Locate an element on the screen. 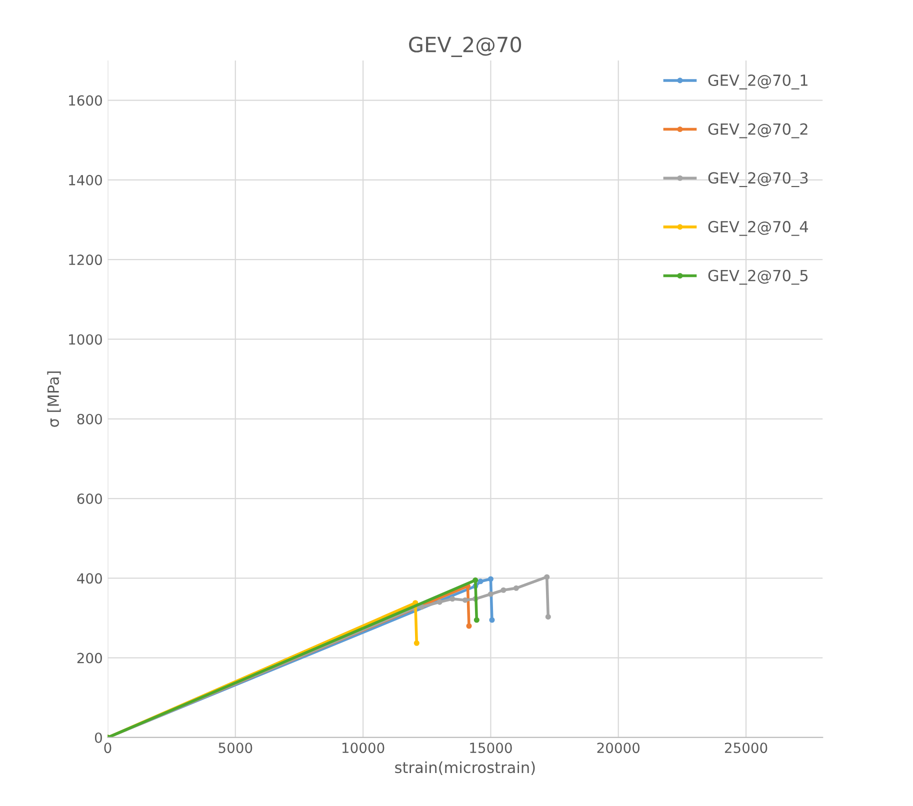 Image resolution: width=913 pixels, height=806 pixels. x-tick-label: 20000 is located at coordinates (618, 748).